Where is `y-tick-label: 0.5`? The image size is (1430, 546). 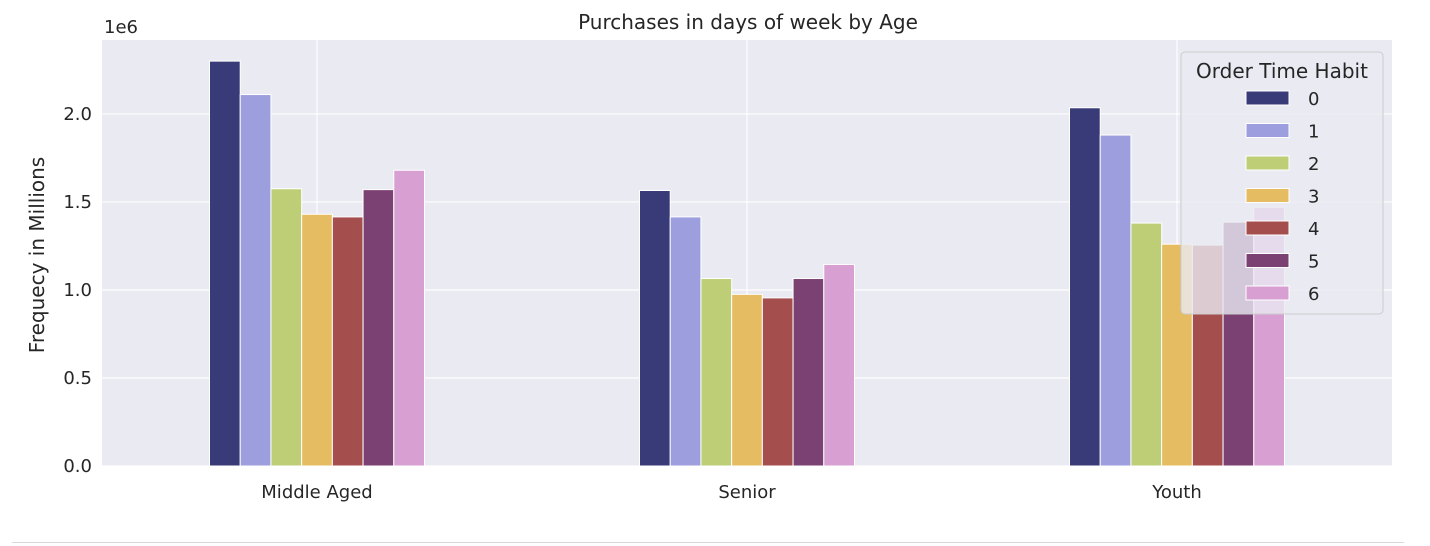
y-tick-label: 0.5 is located at coordinates (77, 378).